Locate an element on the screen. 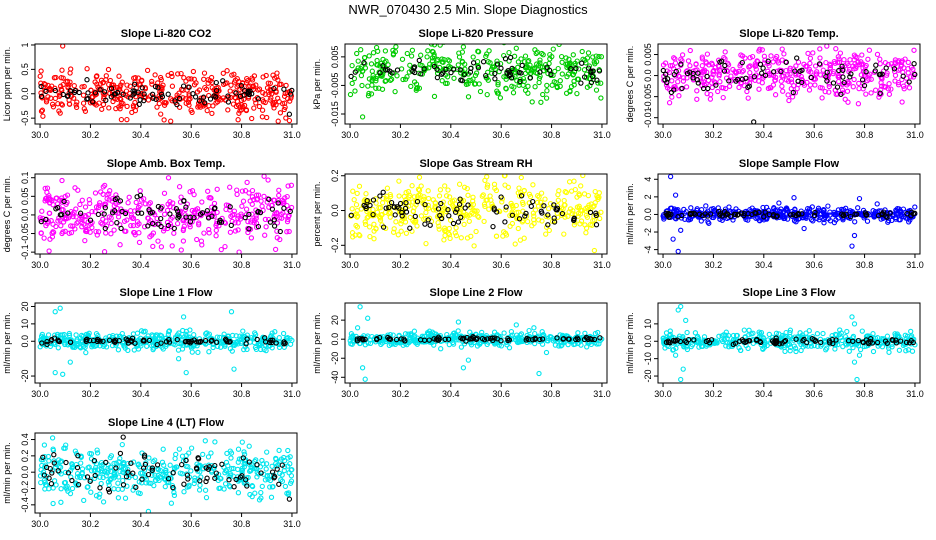  x-tick-label: 30.0 is located at coordinates (663, 394).